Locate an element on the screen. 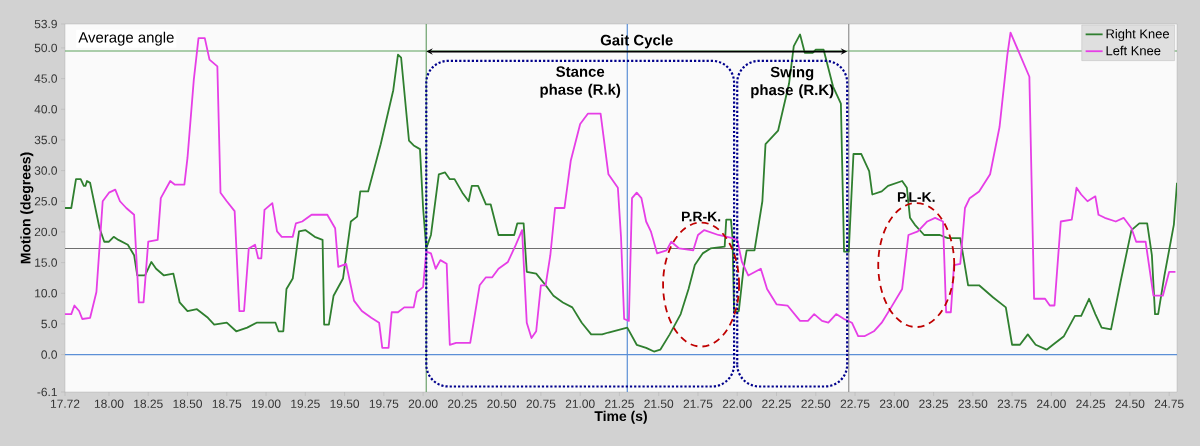 Image resolution: width=1200 pixels, height=446 pixels. y-tick-label: -6.1 is located at coordinates (47, 392).